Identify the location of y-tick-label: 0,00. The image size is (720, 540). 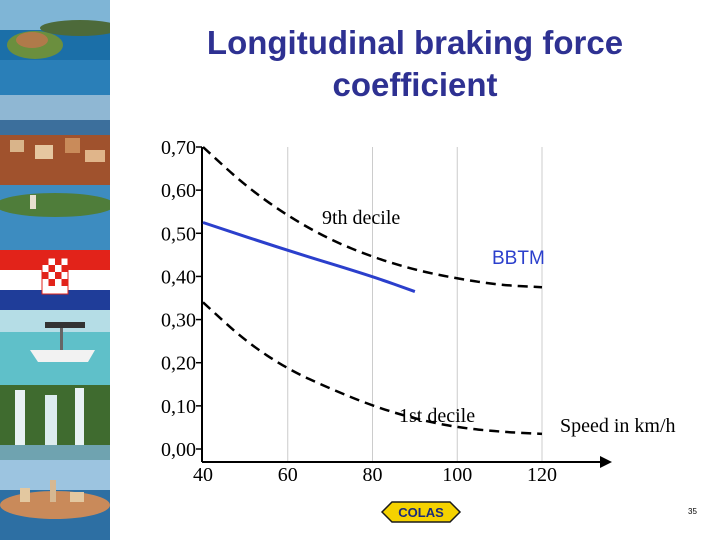
(178, 450).